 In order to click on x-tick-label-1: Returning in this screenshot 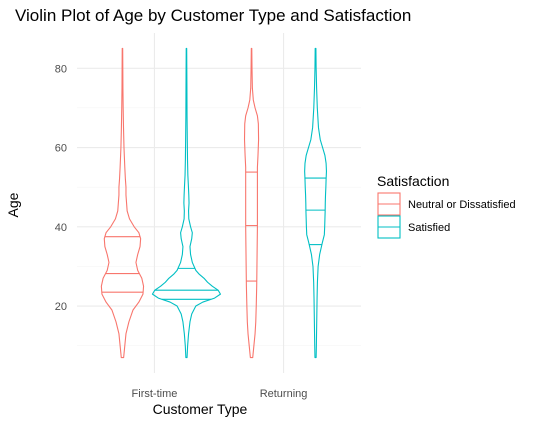, I will do `click(284, 394)`.